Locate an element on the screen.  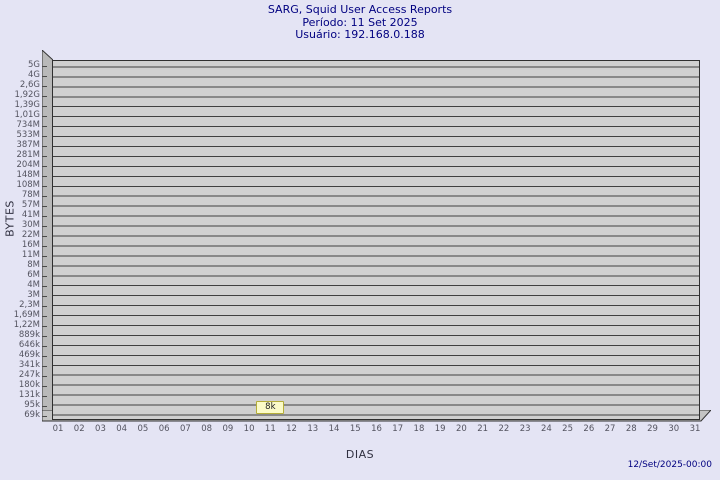
x-axis-tick-label: 13 is located at coordinates (313, 429).